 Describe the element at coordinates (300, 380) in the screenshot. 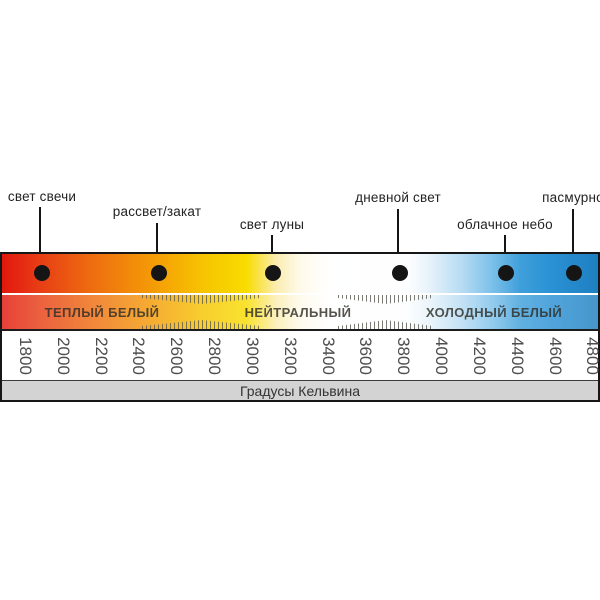

I see `scale-footer-divider` at that location.